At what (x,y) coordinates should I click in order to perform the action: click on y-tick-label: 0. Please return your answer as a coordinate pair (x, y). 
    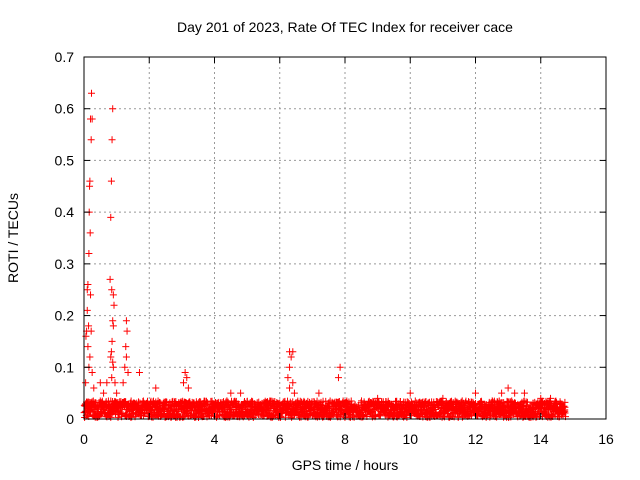
    Looking at the image, I should click on (70, 419).